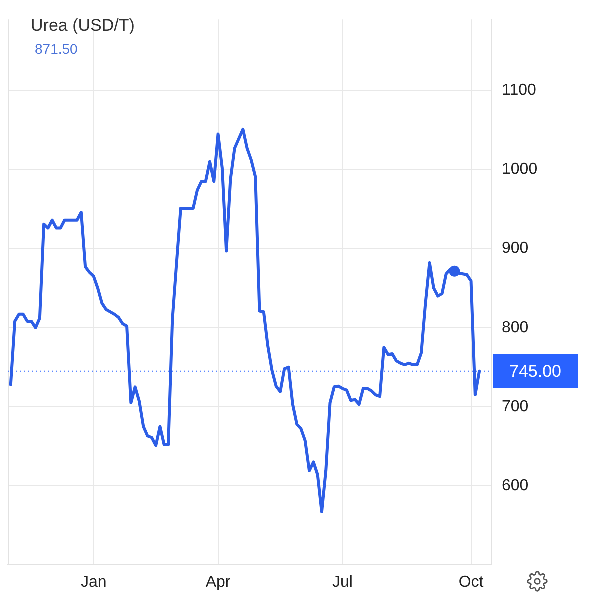 The width and height of the screenshot is (600, 600). Describe the element at coordinates (536, 372) in the screenshot. I see `ref-line-label: 745.00` at that location.